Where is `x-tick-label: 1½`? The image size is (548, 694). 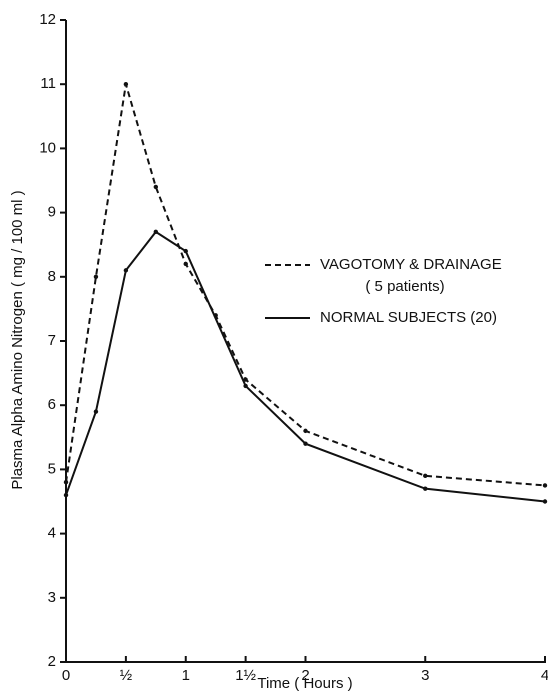
x-tick-label: 1½ is located at coordinates (245, 675).